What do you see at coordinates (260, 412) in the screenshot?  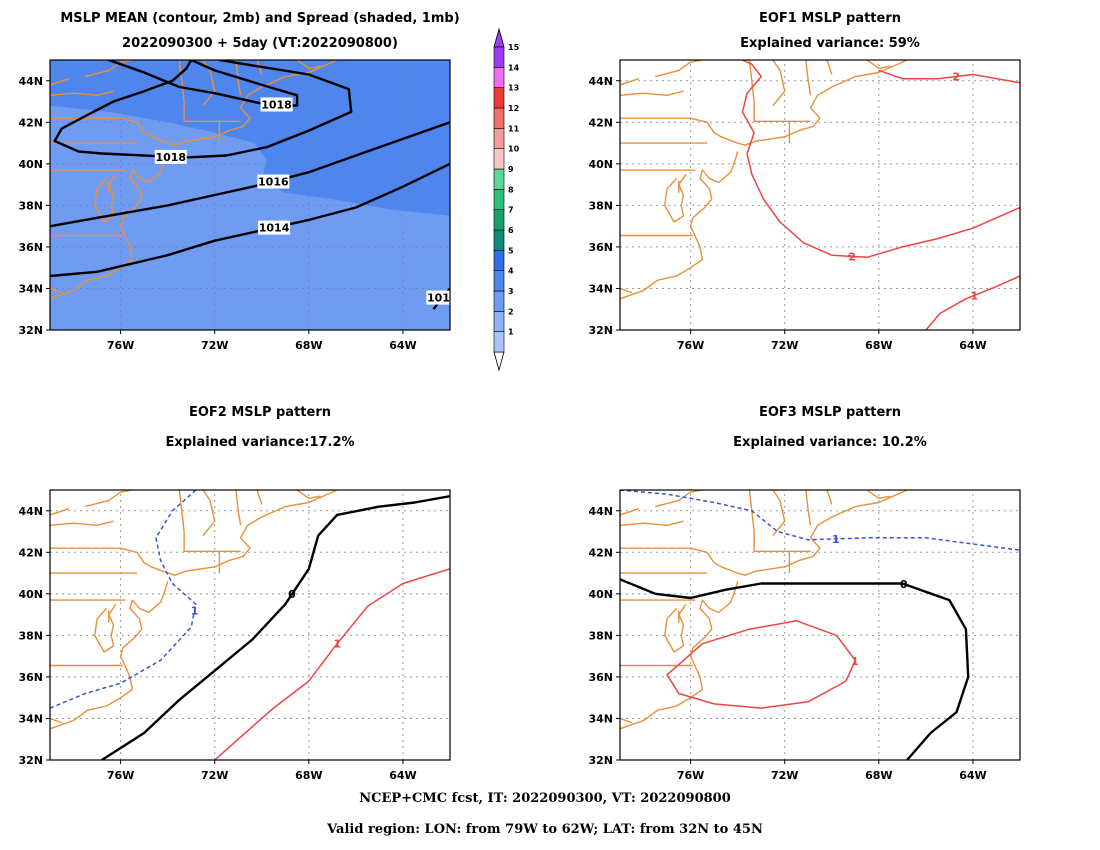 I see `panel3-title: EOF2 MSLP pattern` at bounding box center [260, 412].